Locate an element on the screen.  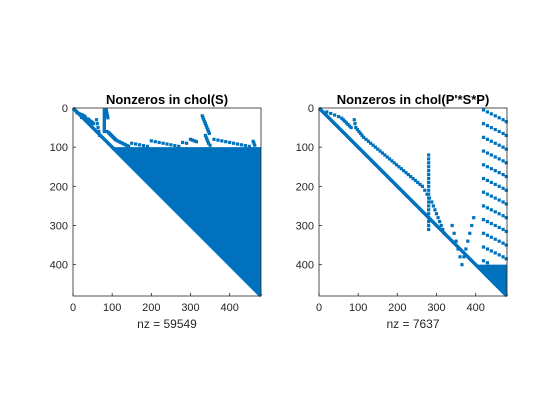
x-axis-label: nz = 7637 is located at coordinates (412, 324).